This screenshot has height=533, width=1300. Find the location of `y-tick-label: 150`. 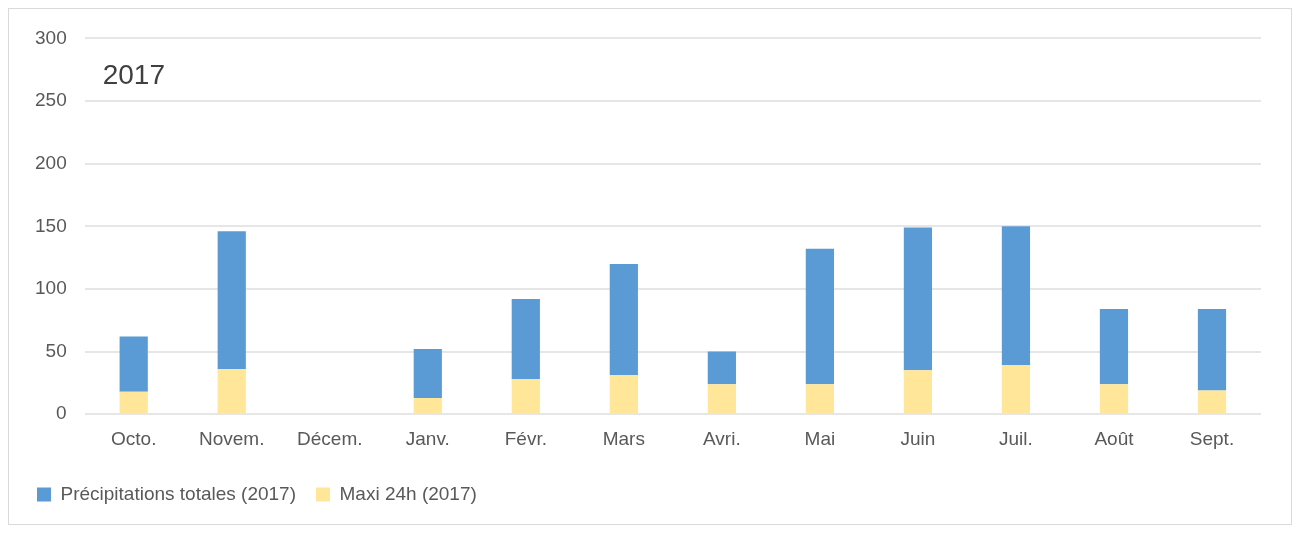

y-tick-label: 150 is located at coordinates (51, 225).